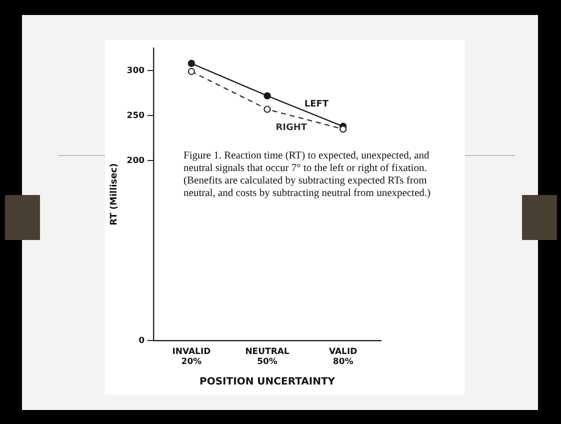  I want to click on y-tick-label: 300, so click(135, 71).